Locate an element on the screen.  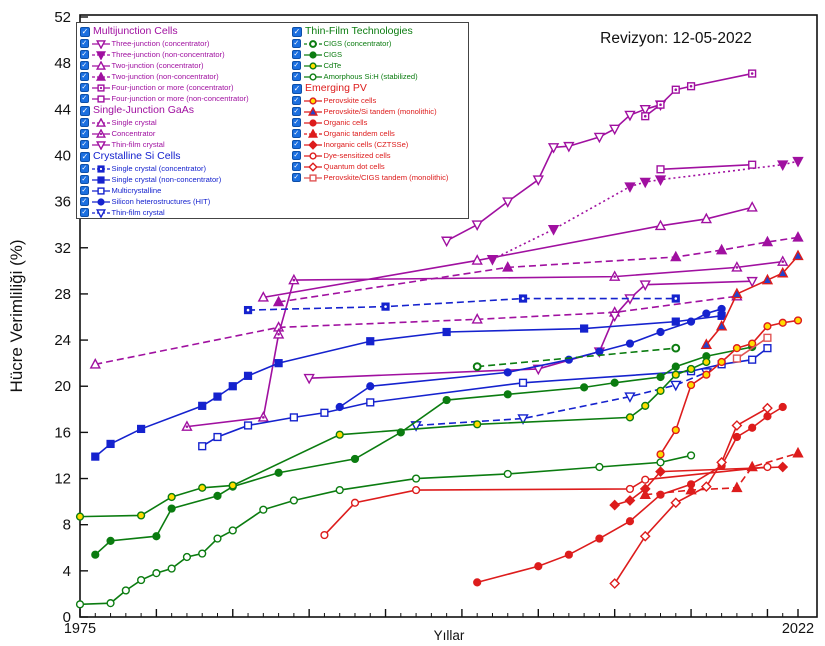
legend-item-mj-2j-conc: ✓ Two-junction (concentrator) is located at coordinates (186, 65).